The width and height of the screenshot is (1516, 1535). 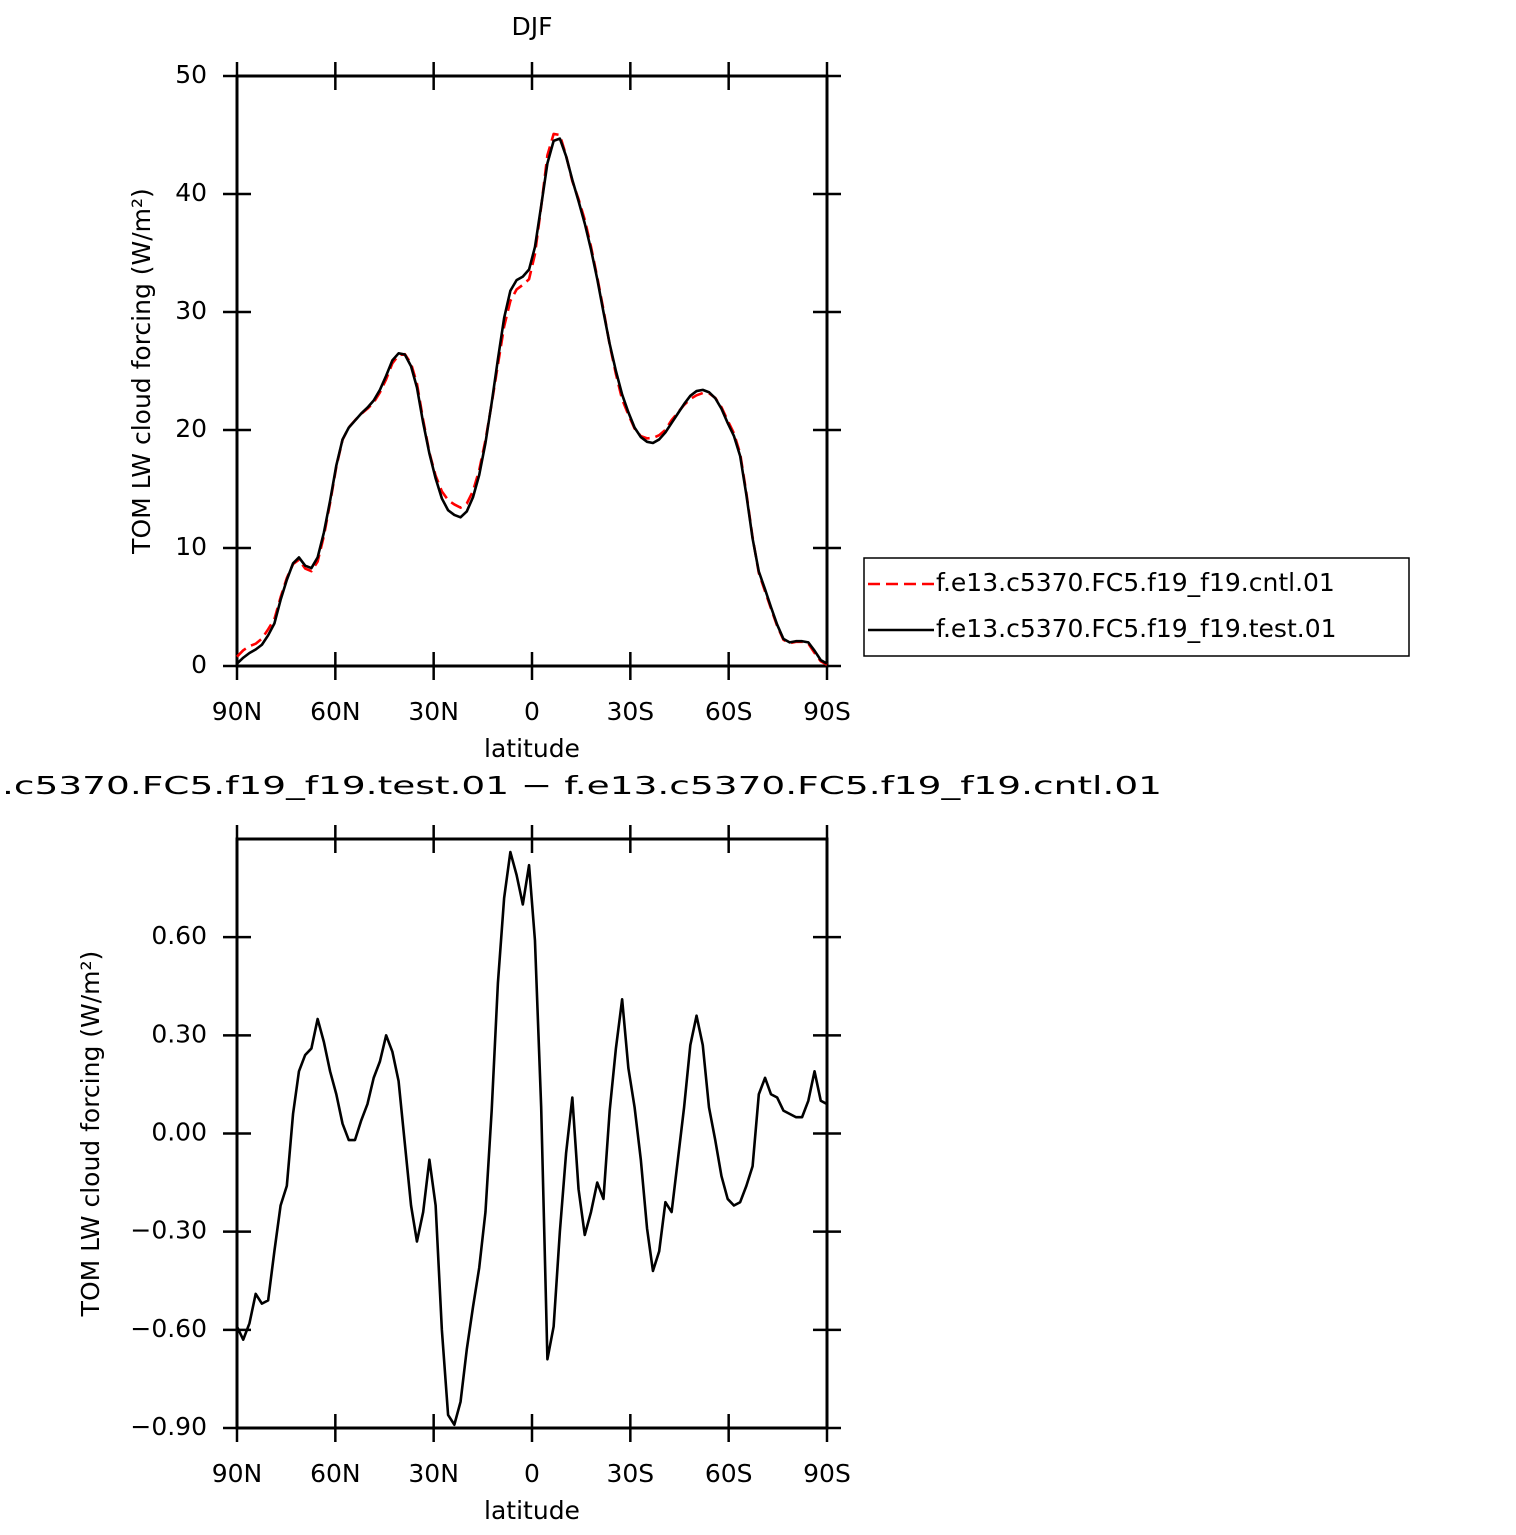 I want to click on y-tick-label: 0.00, so click(x=179, y=1132).